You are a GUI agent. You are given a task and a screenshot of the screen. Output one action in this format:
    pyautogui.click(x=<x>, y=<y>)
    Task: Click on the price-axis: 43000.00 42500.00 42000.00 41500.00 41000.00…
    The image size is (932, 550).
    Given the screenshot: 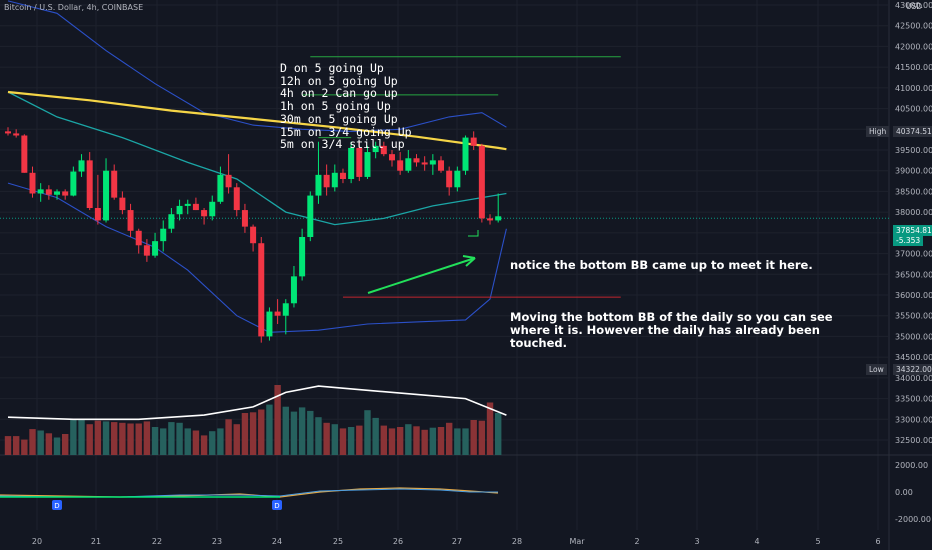 What is the action you would take?
    pyautogui.click(x=913, y=223)
    